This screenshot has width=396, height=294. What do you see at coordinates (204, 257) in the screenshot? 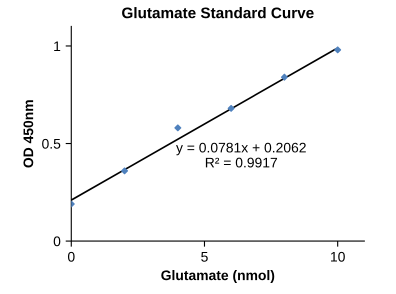
I see `x-tick-label: 5` at bounding box center [204, 257].